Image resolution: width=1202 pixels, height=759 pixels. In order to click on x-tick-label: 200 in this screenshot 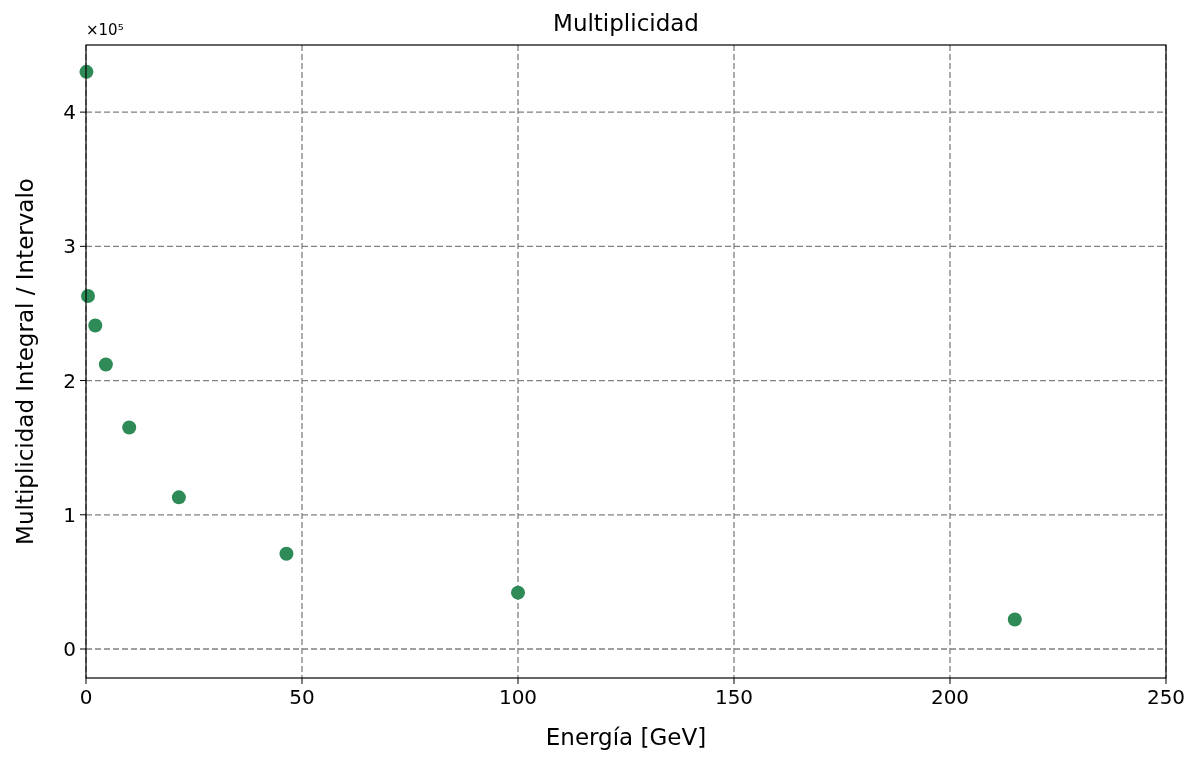, I will do `click(950, 697)`.